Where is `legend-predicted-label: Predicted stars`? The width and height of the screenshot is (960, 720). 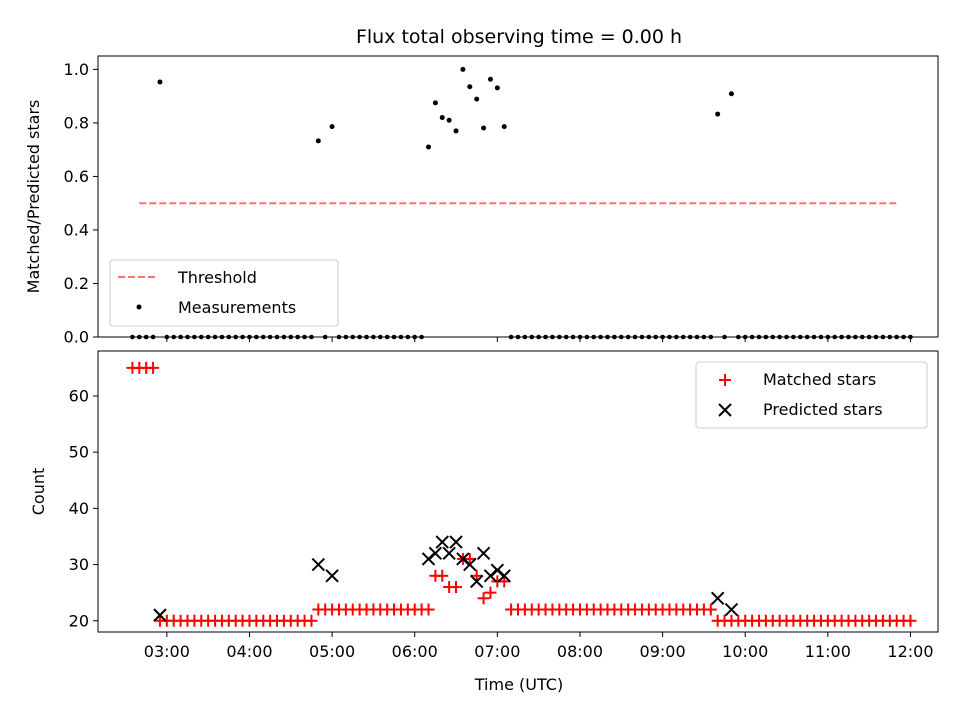 legend-predicted-label: Predicted stars is located at coordinates (823, 409).